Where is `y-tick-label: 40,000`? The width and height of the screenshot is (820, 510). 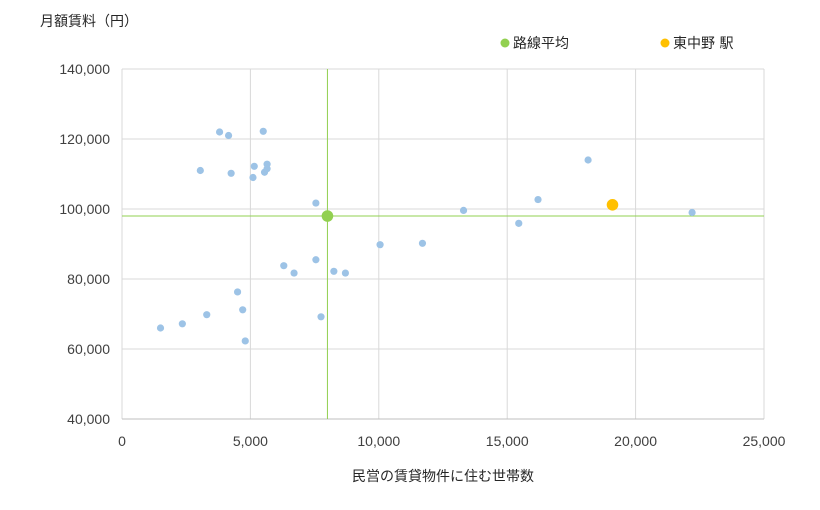
y-tick-label: 40,000 is located at coordinates (88, 419).